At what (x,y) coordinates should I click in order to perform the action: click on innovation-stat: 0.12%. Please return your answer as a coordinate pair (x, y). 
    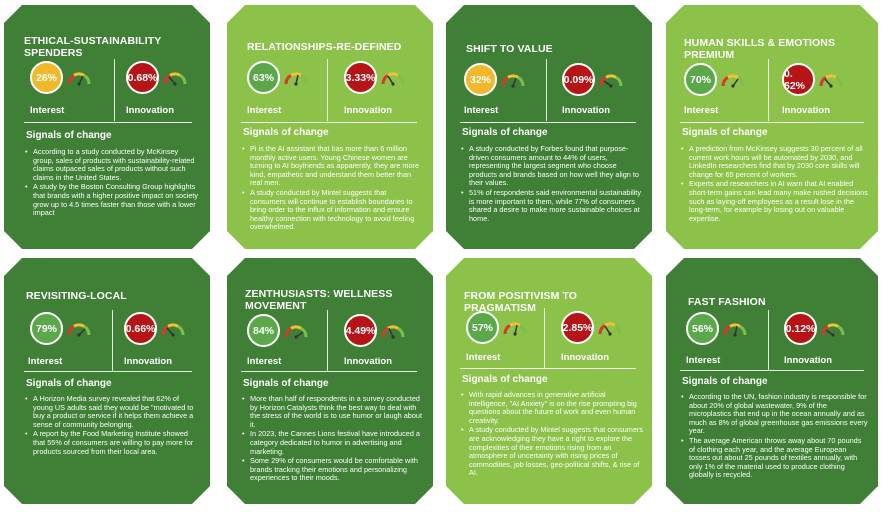
    Looking at the image, I should click on (814, 328).